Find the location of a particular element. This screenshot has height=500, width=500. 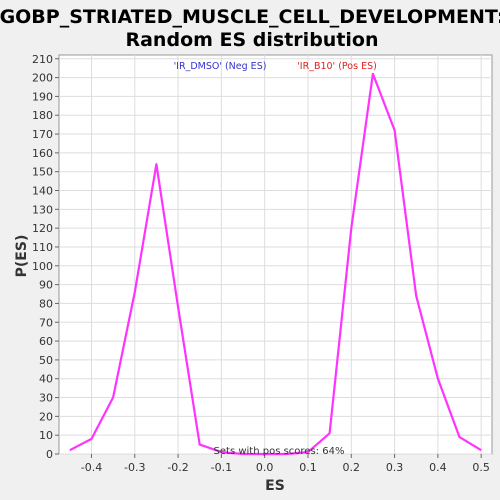

y-tick-label: 210 is located at coordinates (42, 59).